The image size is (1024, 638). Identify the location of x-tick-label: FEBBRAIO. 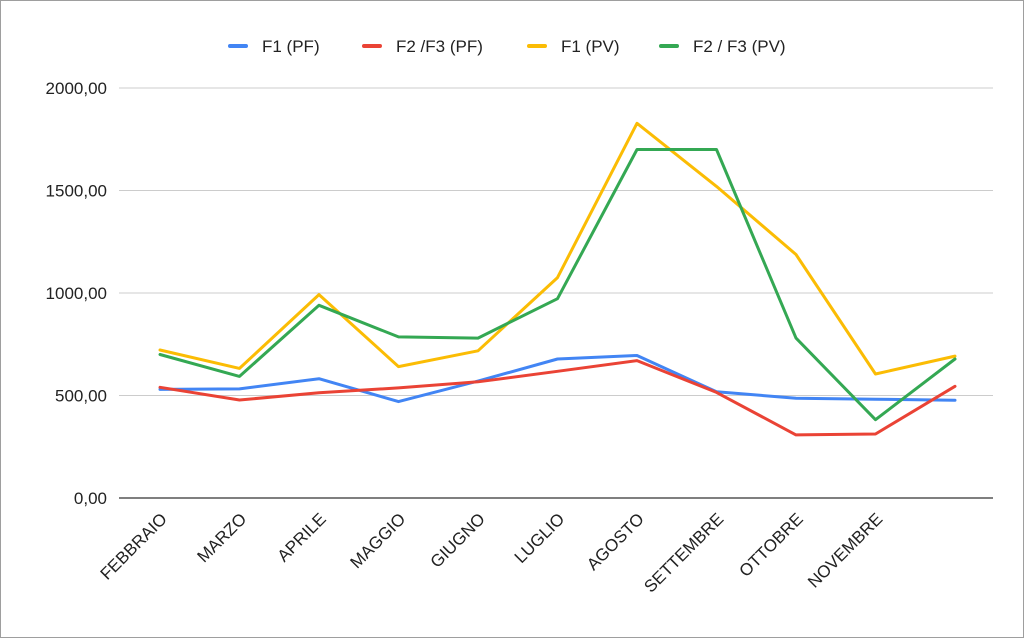
(134, 546).